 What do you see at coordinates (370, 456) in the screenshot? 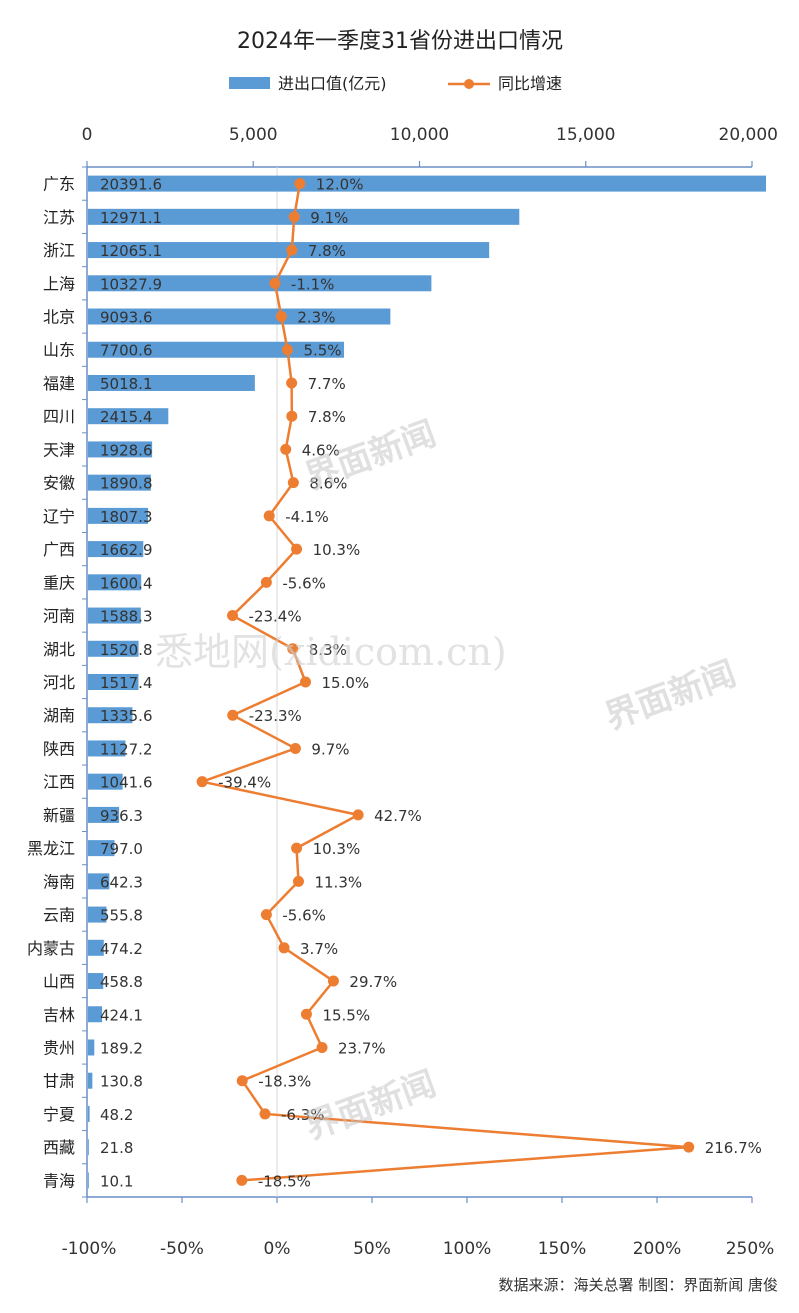
I see `watermark-jiemian-1: 界面新闻` at bounding box center [370, 456].